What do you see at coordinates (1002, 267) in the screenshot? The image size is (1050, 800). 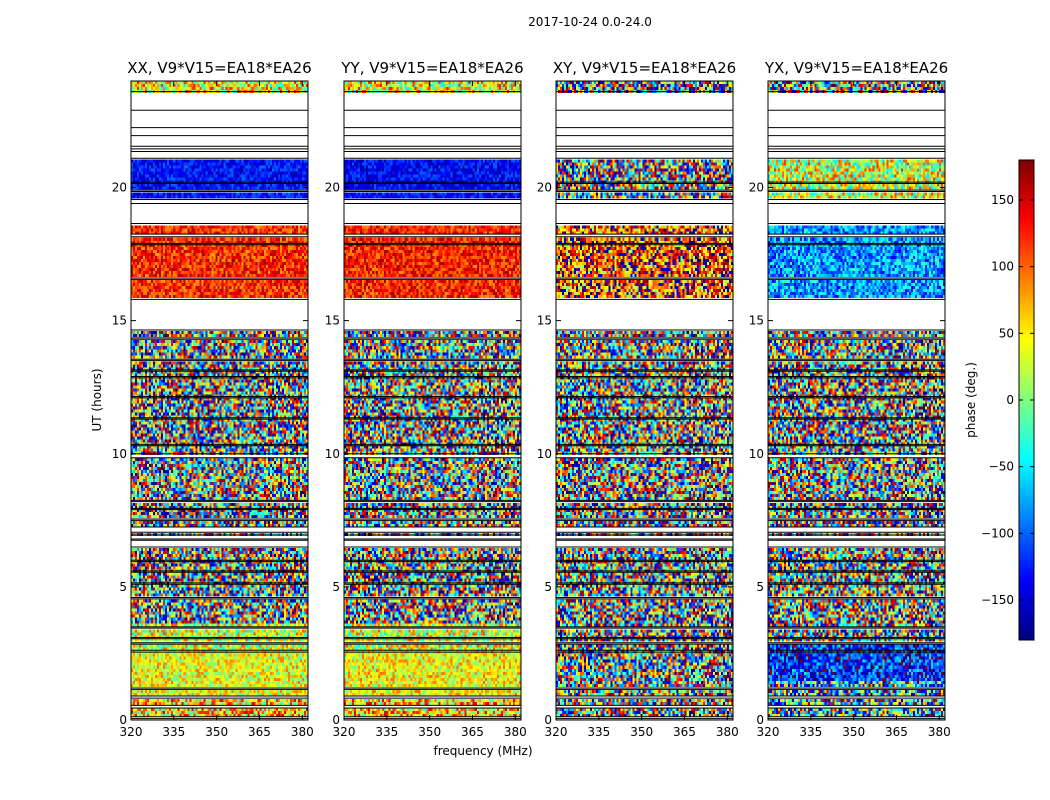 I see `colorbar-tick-label: 100` at bounding box center [1002, 267].